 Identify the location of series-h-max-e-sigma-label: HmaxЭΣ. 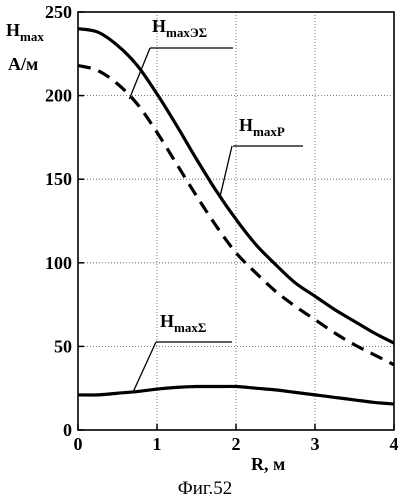
(179, 28).